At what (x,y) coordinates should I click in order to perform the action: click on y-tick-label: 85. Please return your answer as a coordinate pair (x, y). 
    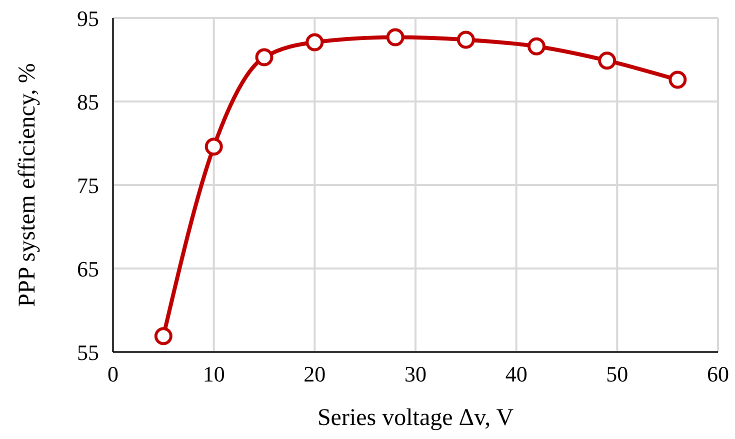
    Looking at the image, I should click on (88, 101).